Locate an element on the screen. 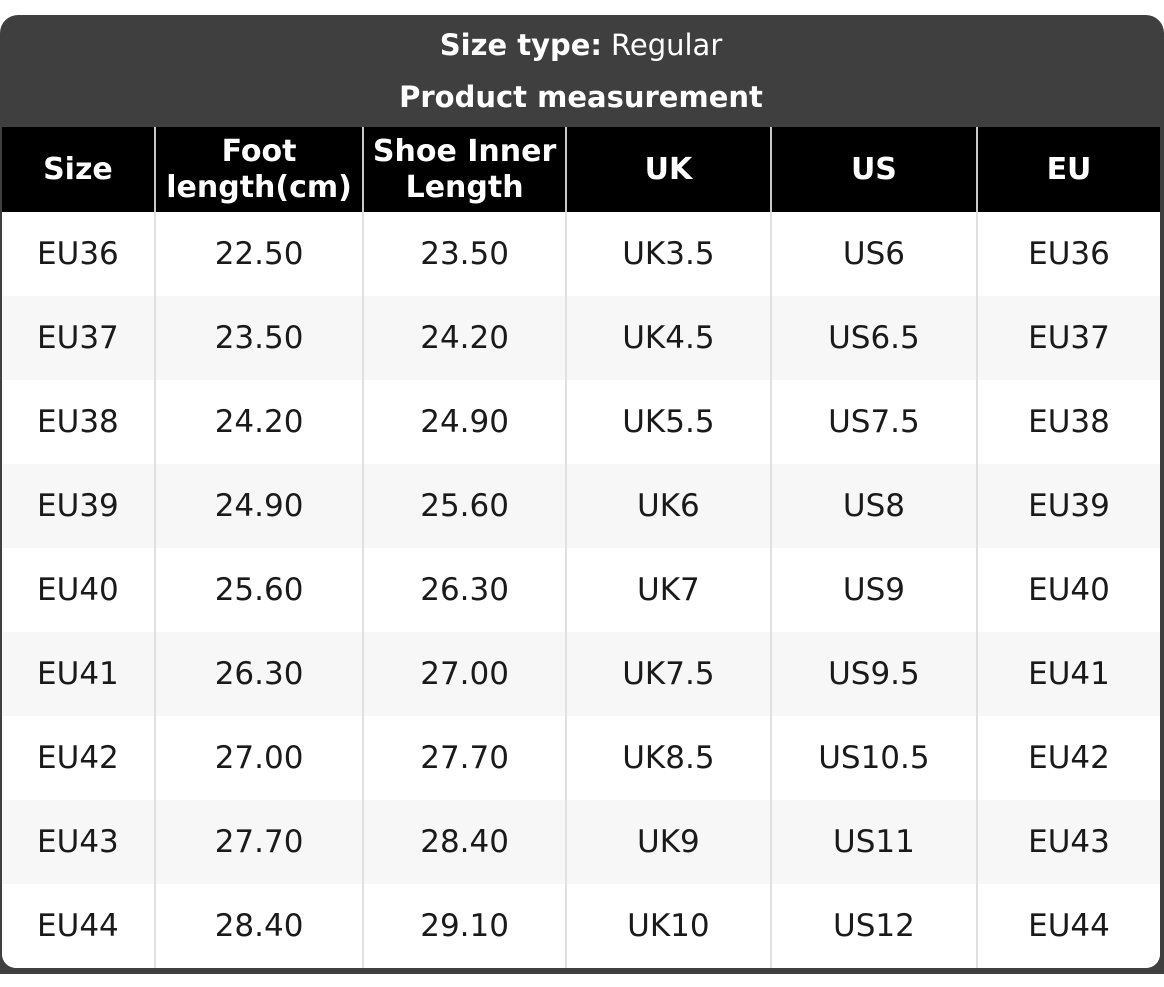 This screenshot has height=987, width=1164. table-row-eu36: EU36 22.50 23.50 UK3.5 US6 EU36 is located at coordinates (581, 254).